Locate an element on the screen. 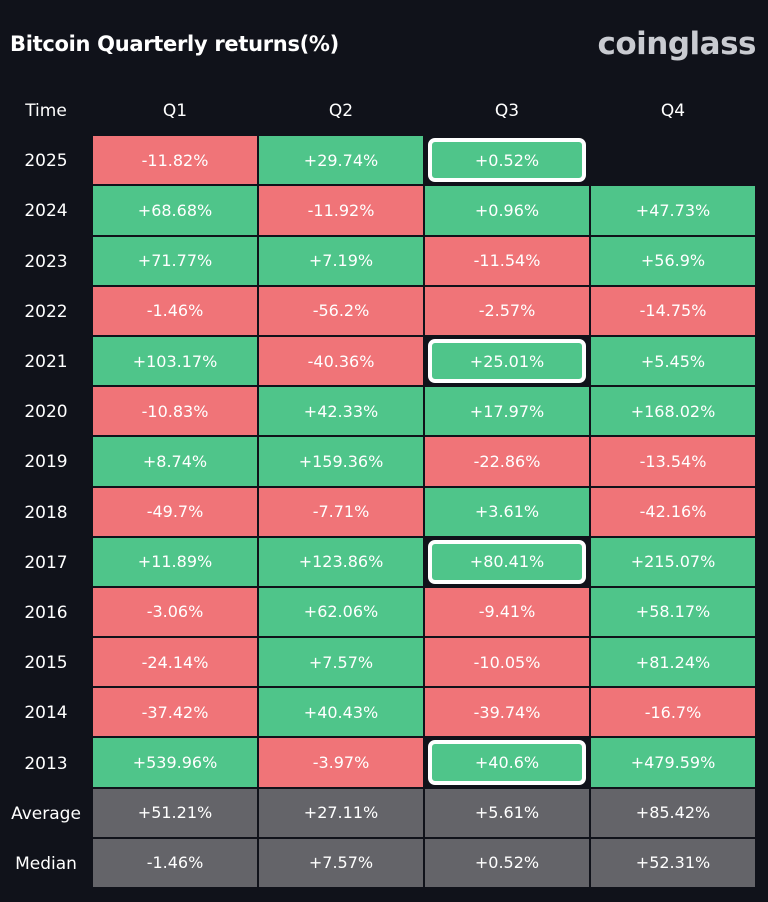 This screenshot has width=768, height=902. table-cell: -10.05% is located at coordinates (507, 662).